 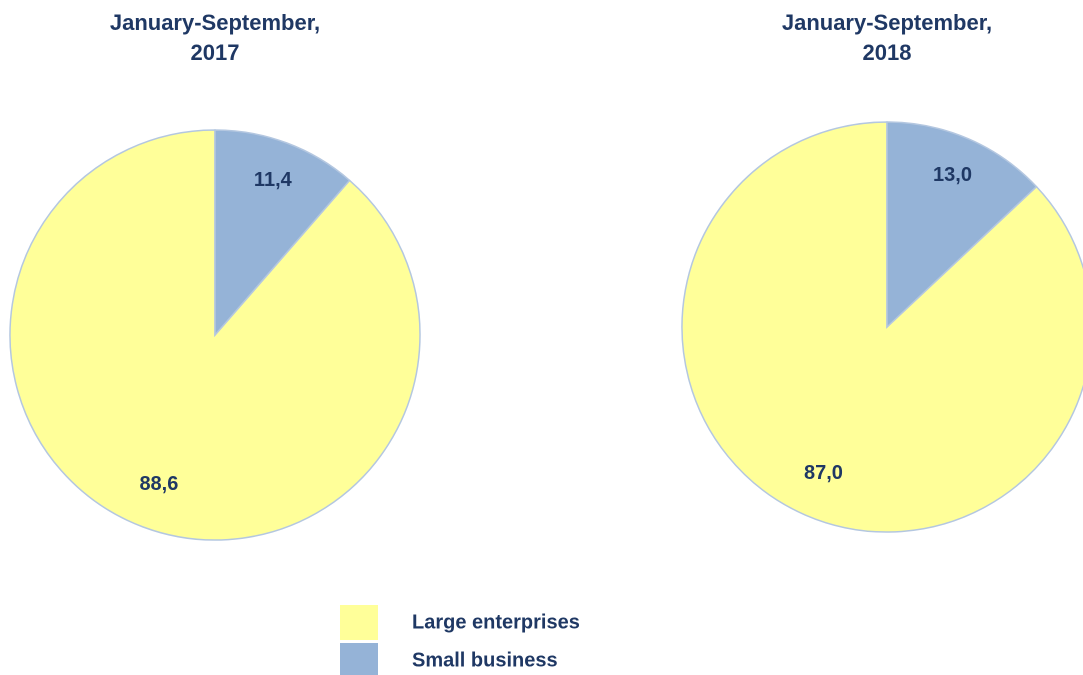 I want to click on chart-title: January-September, 2017, so click(x=215, y=37).